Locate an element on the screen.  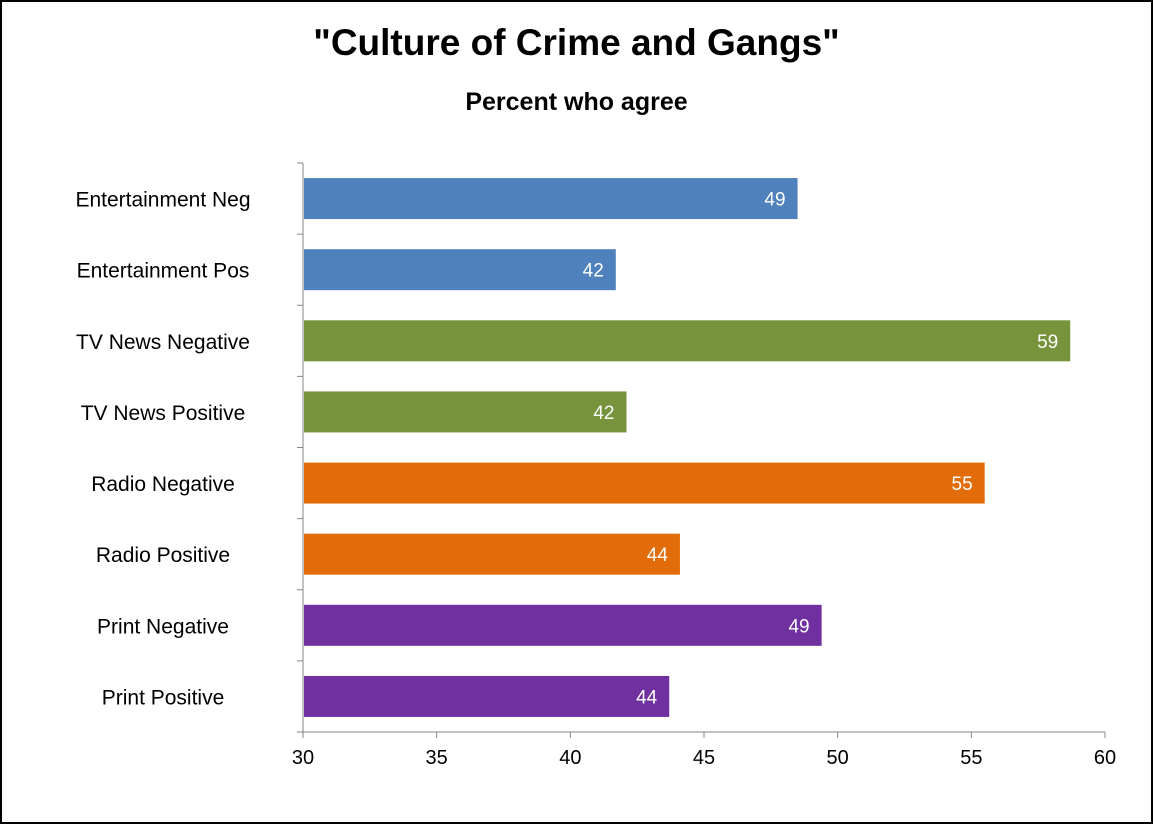
category-label: TV News Positive is located at coordinates (163, 413).